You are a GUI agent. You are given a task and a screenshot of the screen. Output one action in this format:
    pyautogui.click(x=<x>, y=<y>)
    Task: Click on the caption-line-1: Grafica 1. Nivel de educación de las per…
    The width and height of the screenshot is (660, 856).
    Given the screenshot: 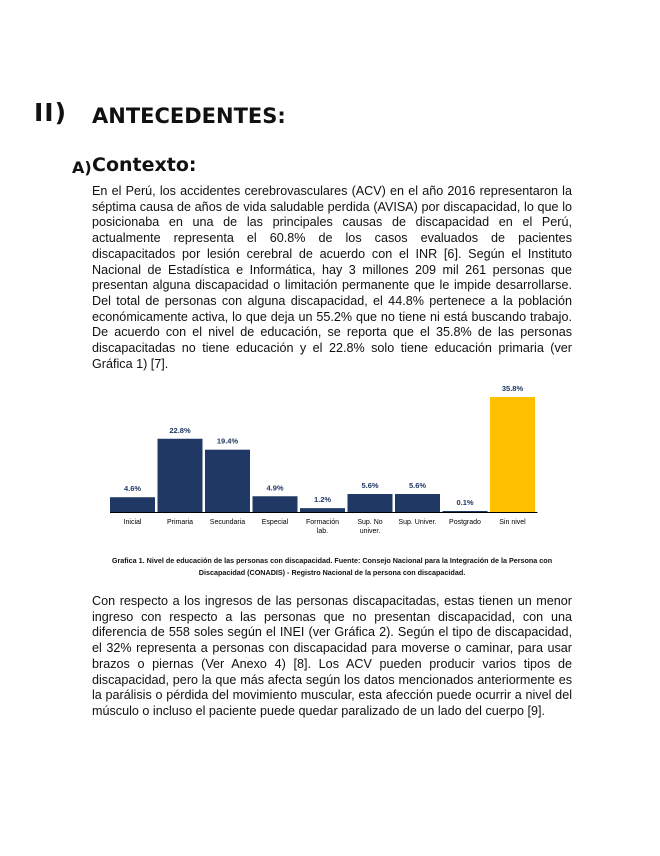 What is the action you would take?
    pyautogui.click(x=332, y=560)
    